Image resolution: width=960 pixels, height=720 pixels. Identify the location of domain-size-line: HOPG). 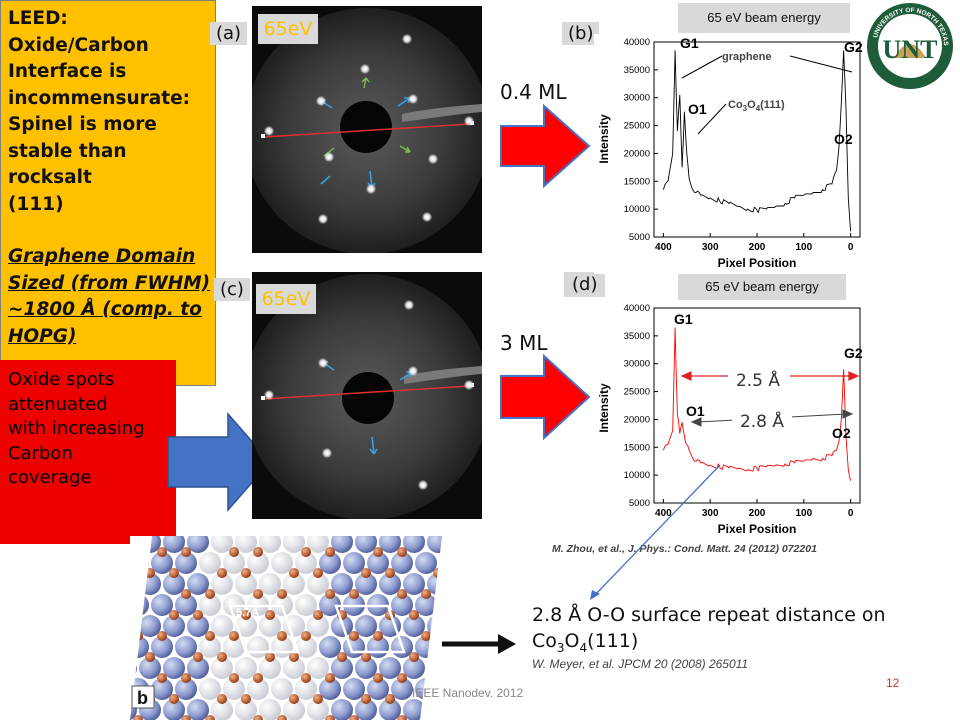
(42, 336).